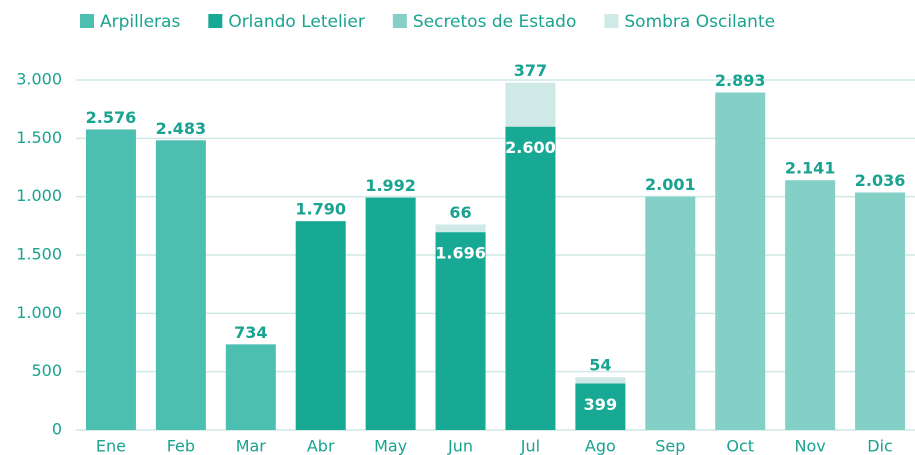 This screenshot has height=455, width=915. Describe the element at coordinates (460, 253) in the screenshot. I see `value-label: 1.696` at that location.